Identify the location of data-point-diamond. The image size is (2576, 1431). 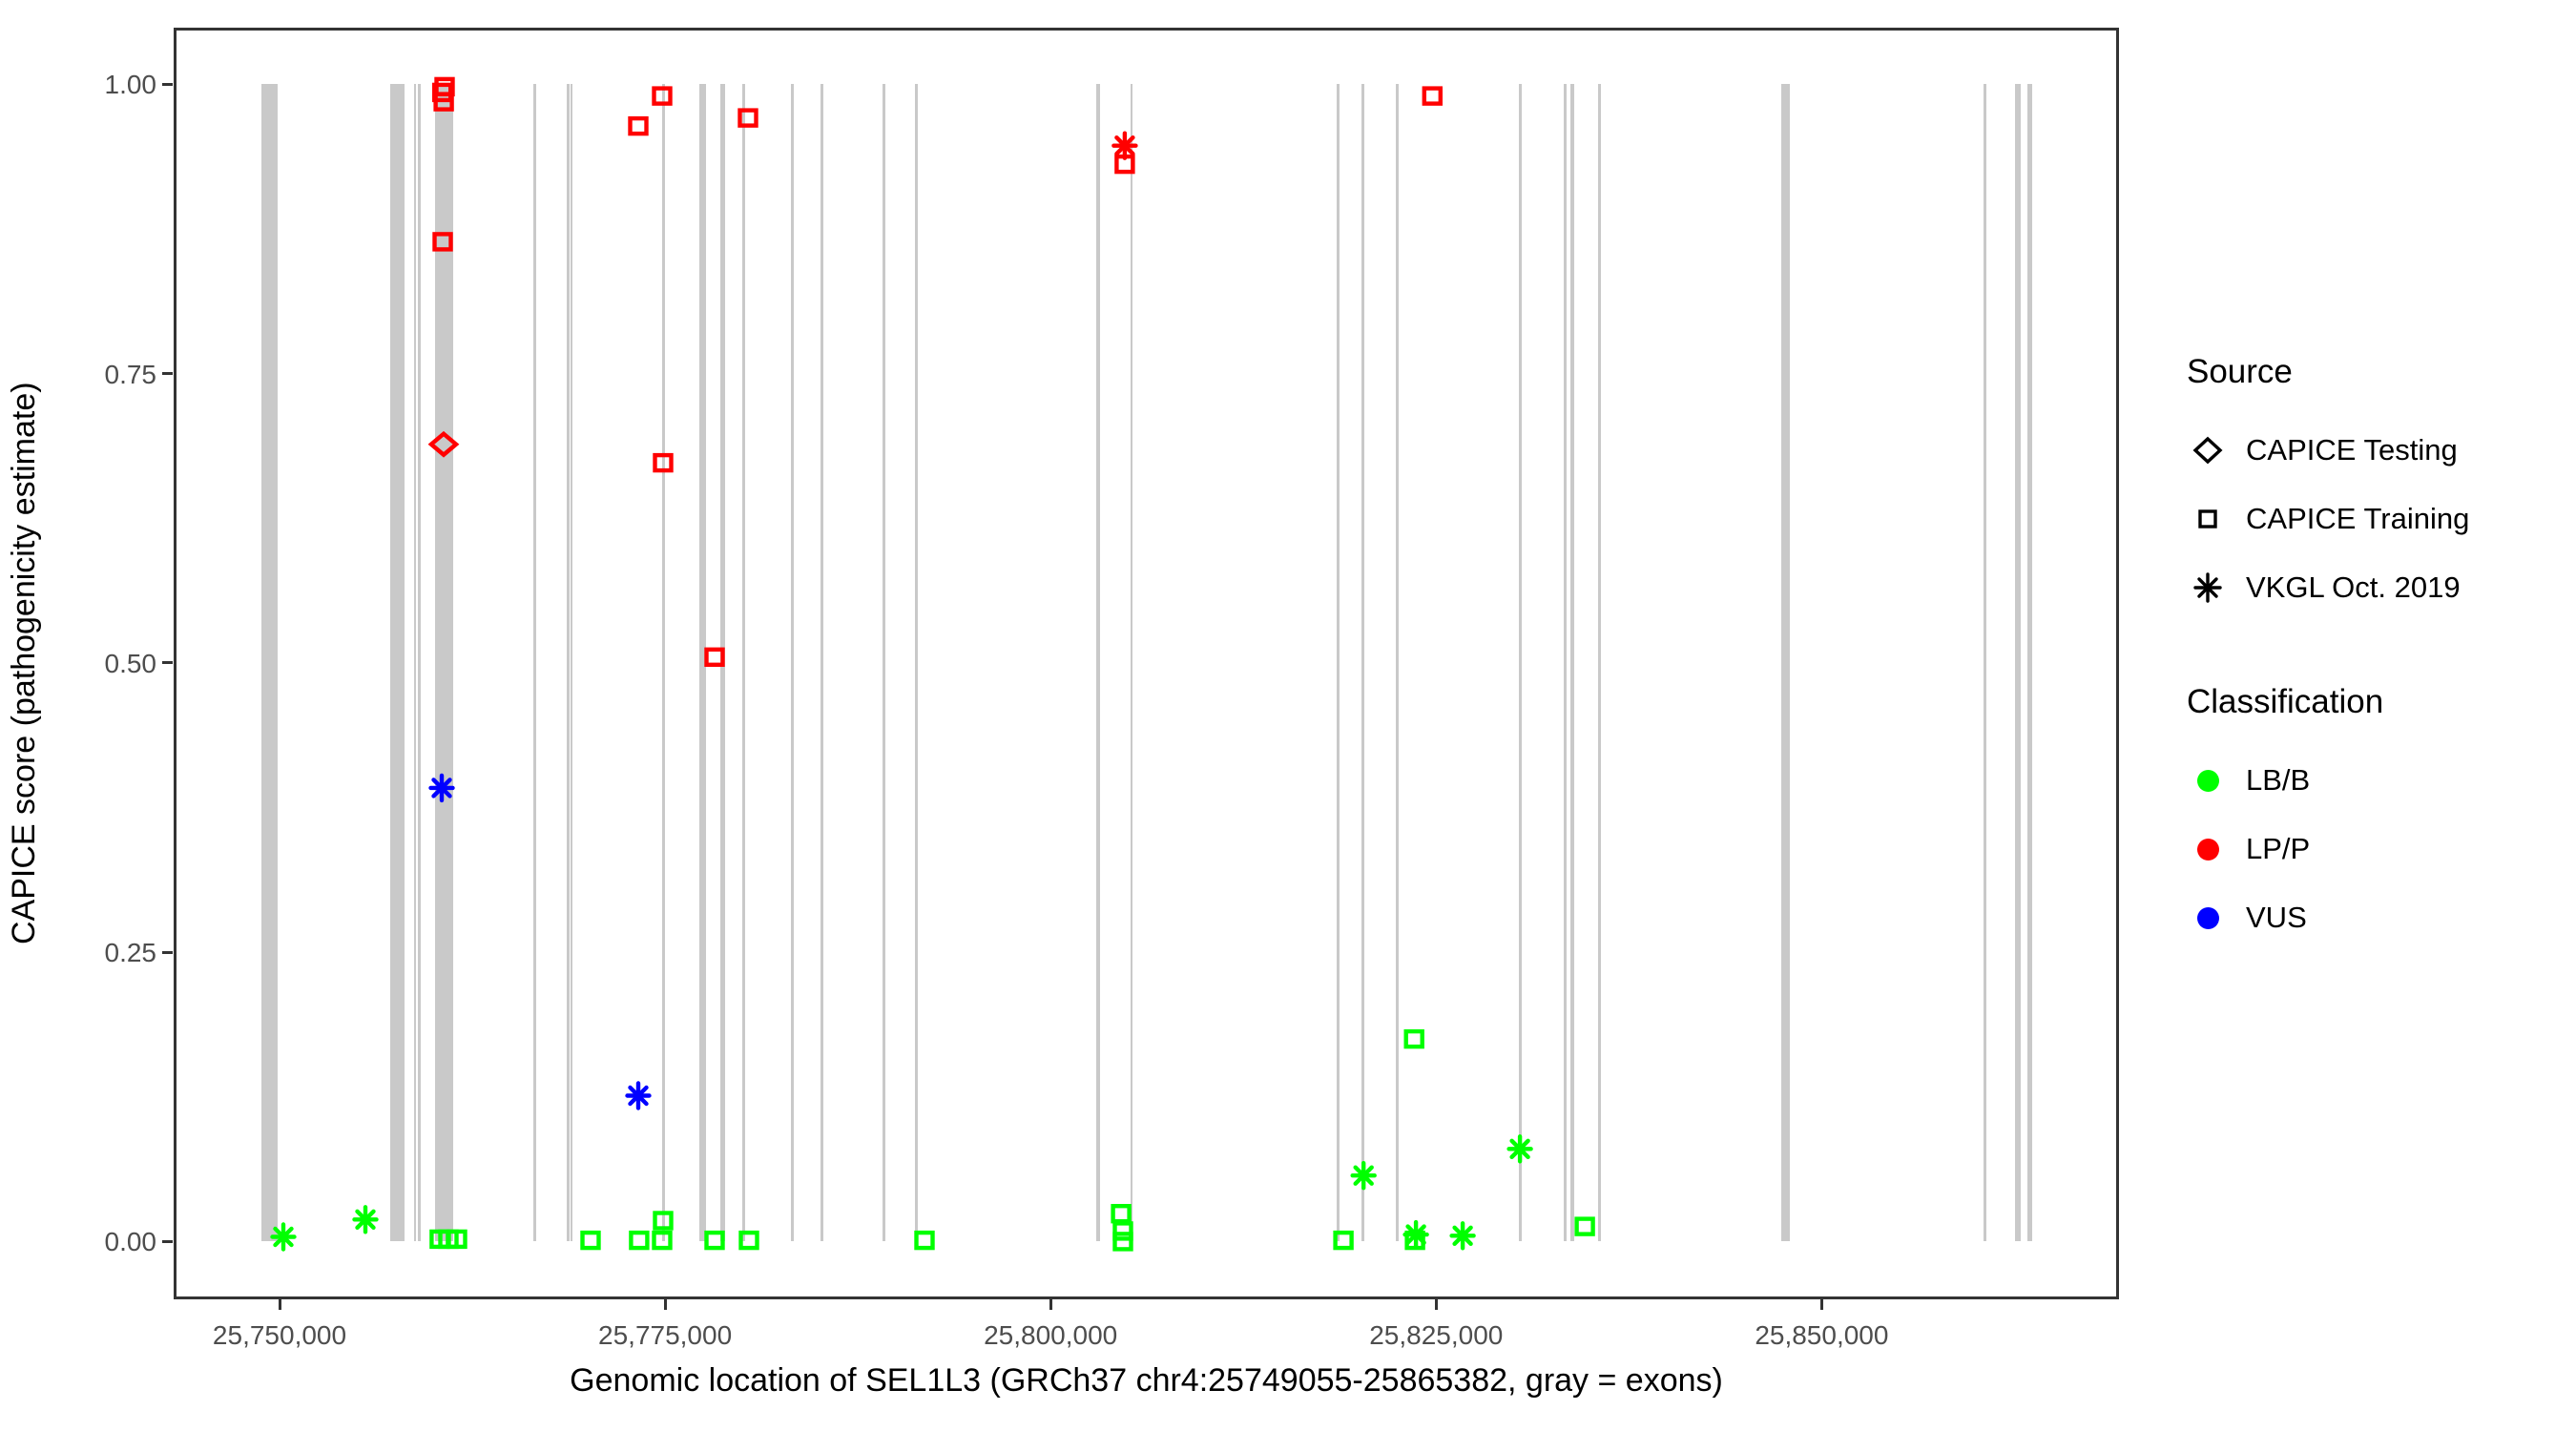
(443, 444).